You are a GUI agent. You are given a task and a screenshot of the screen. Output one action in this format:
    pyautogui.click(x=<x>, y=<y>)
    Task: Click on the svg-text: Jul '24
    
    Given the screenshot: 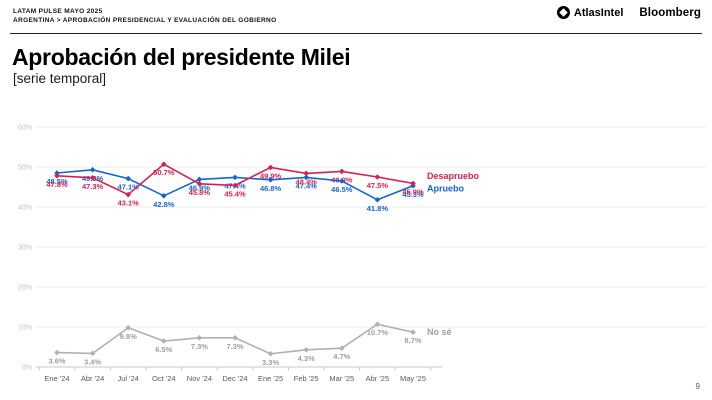 What is the action you would take?
    pyautogui.click(x=127, y=378)
    